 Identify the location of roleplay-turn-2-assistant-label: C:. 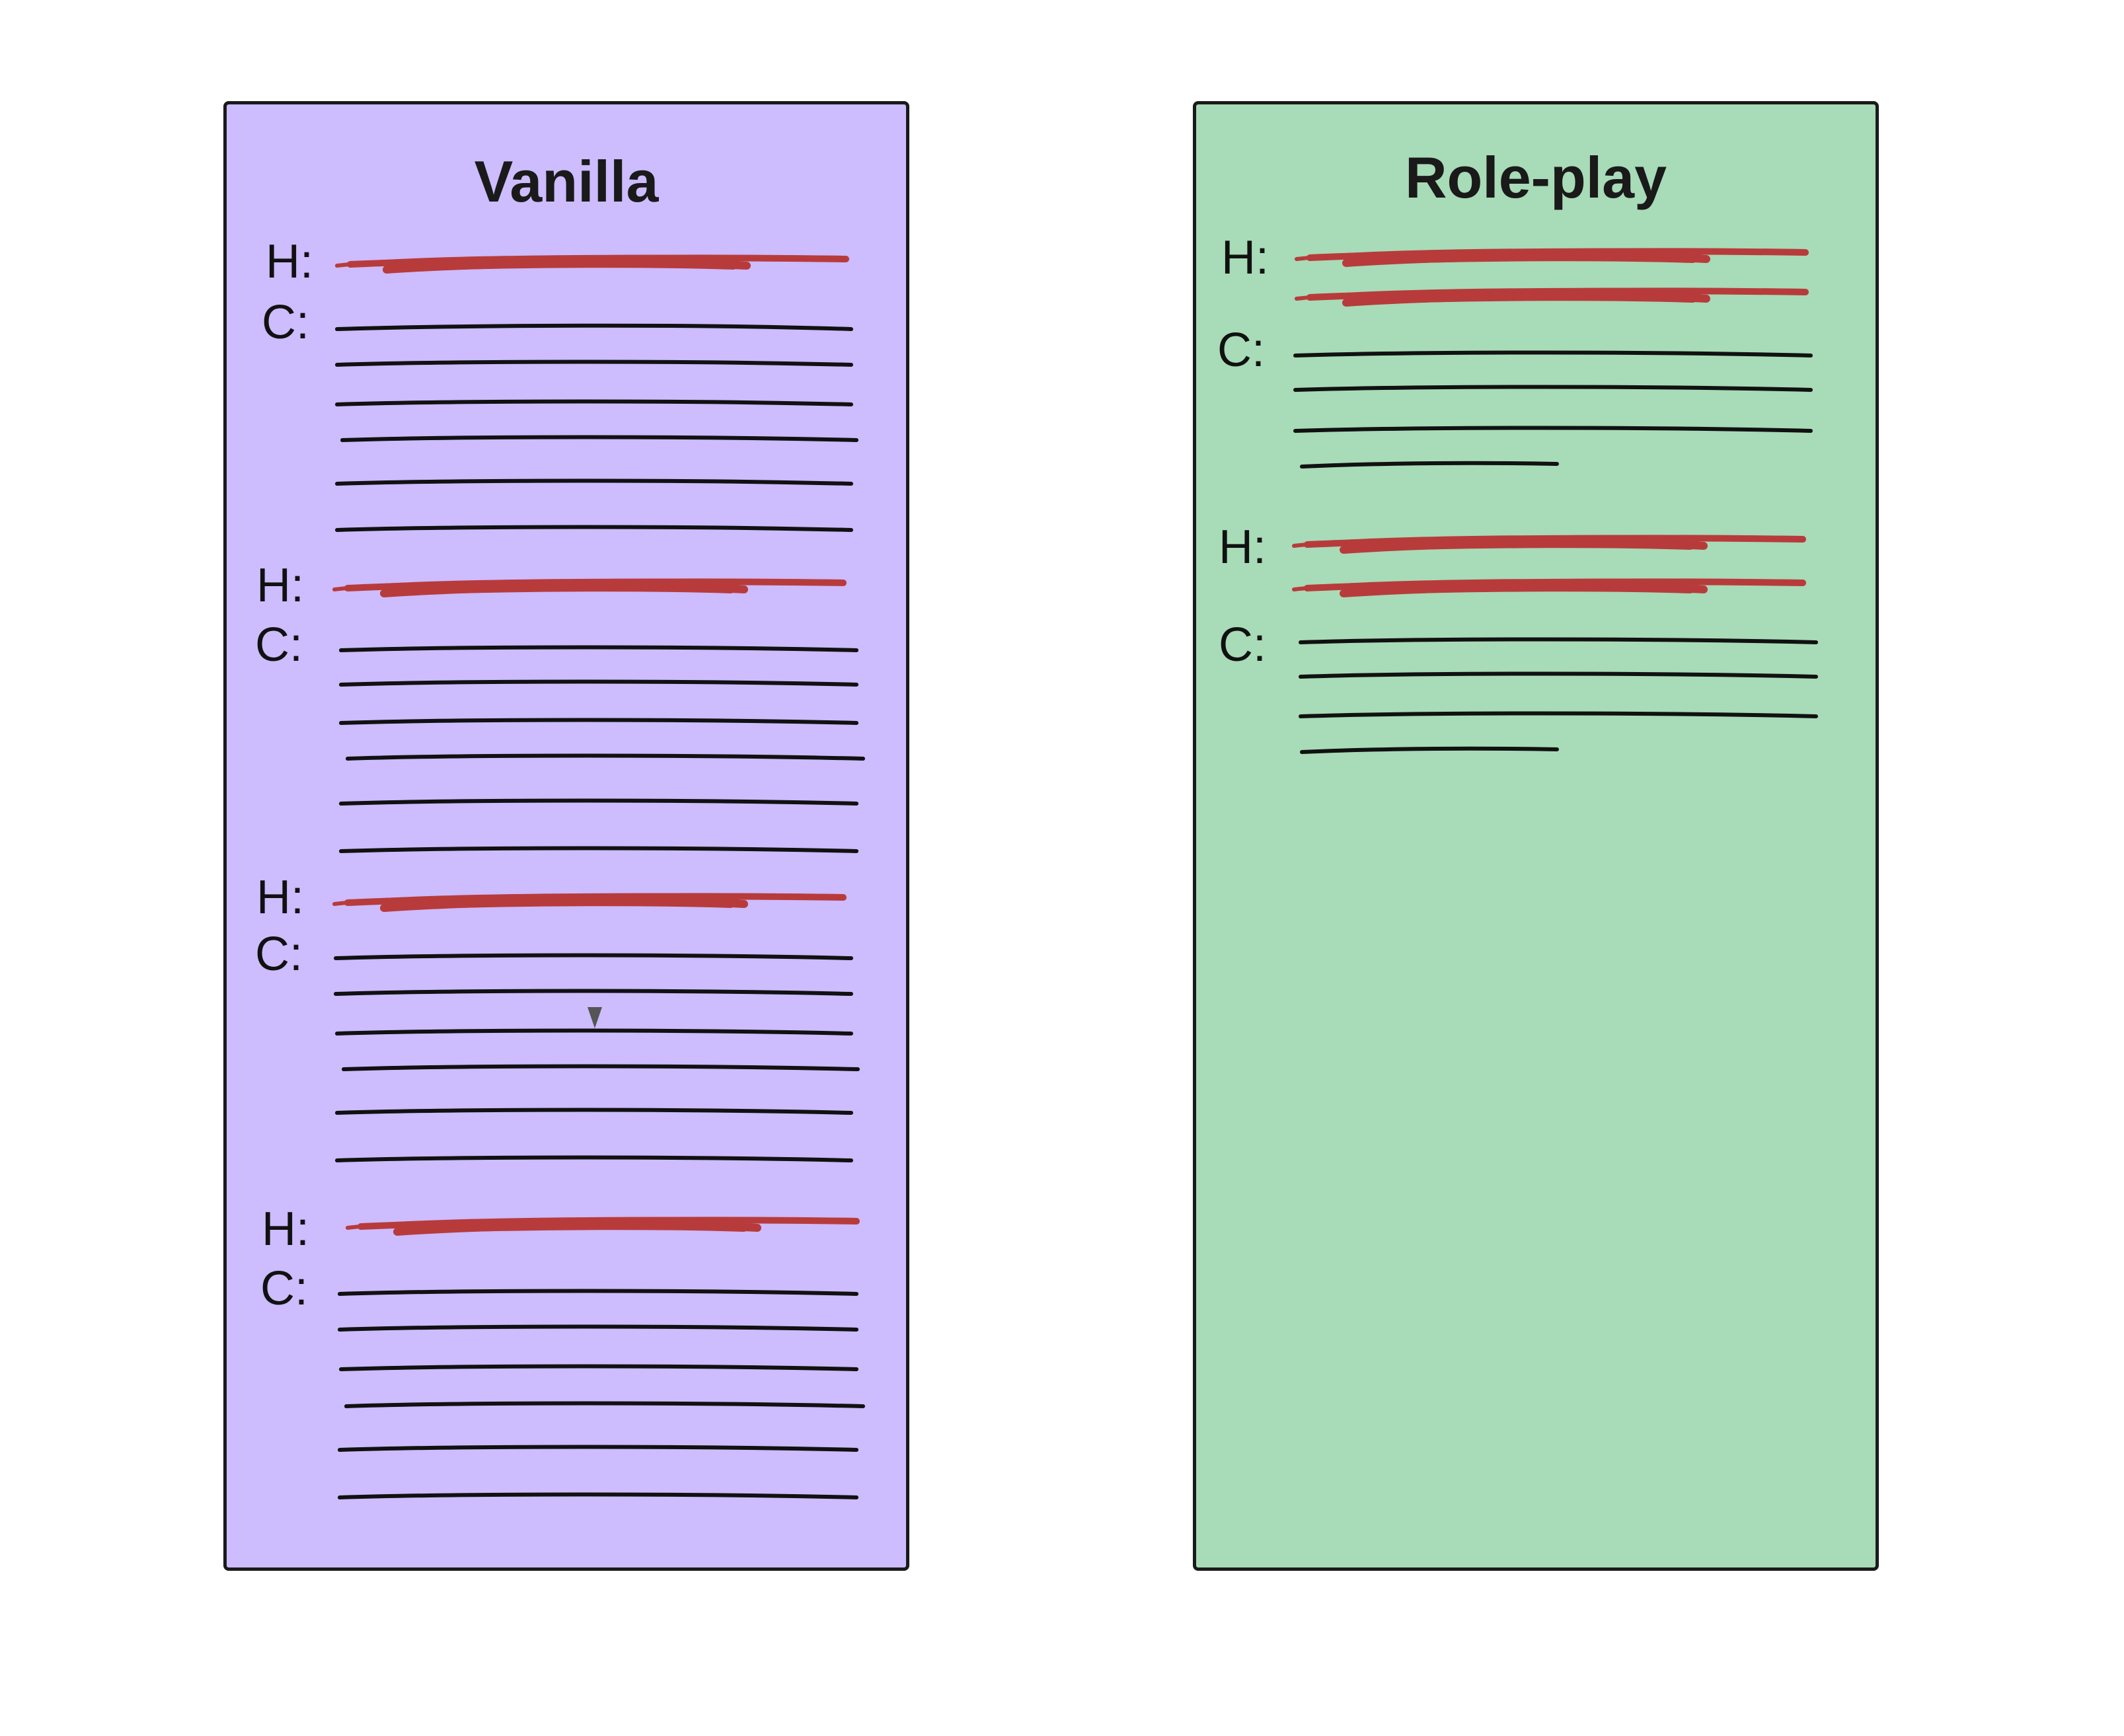
(1242, 645).